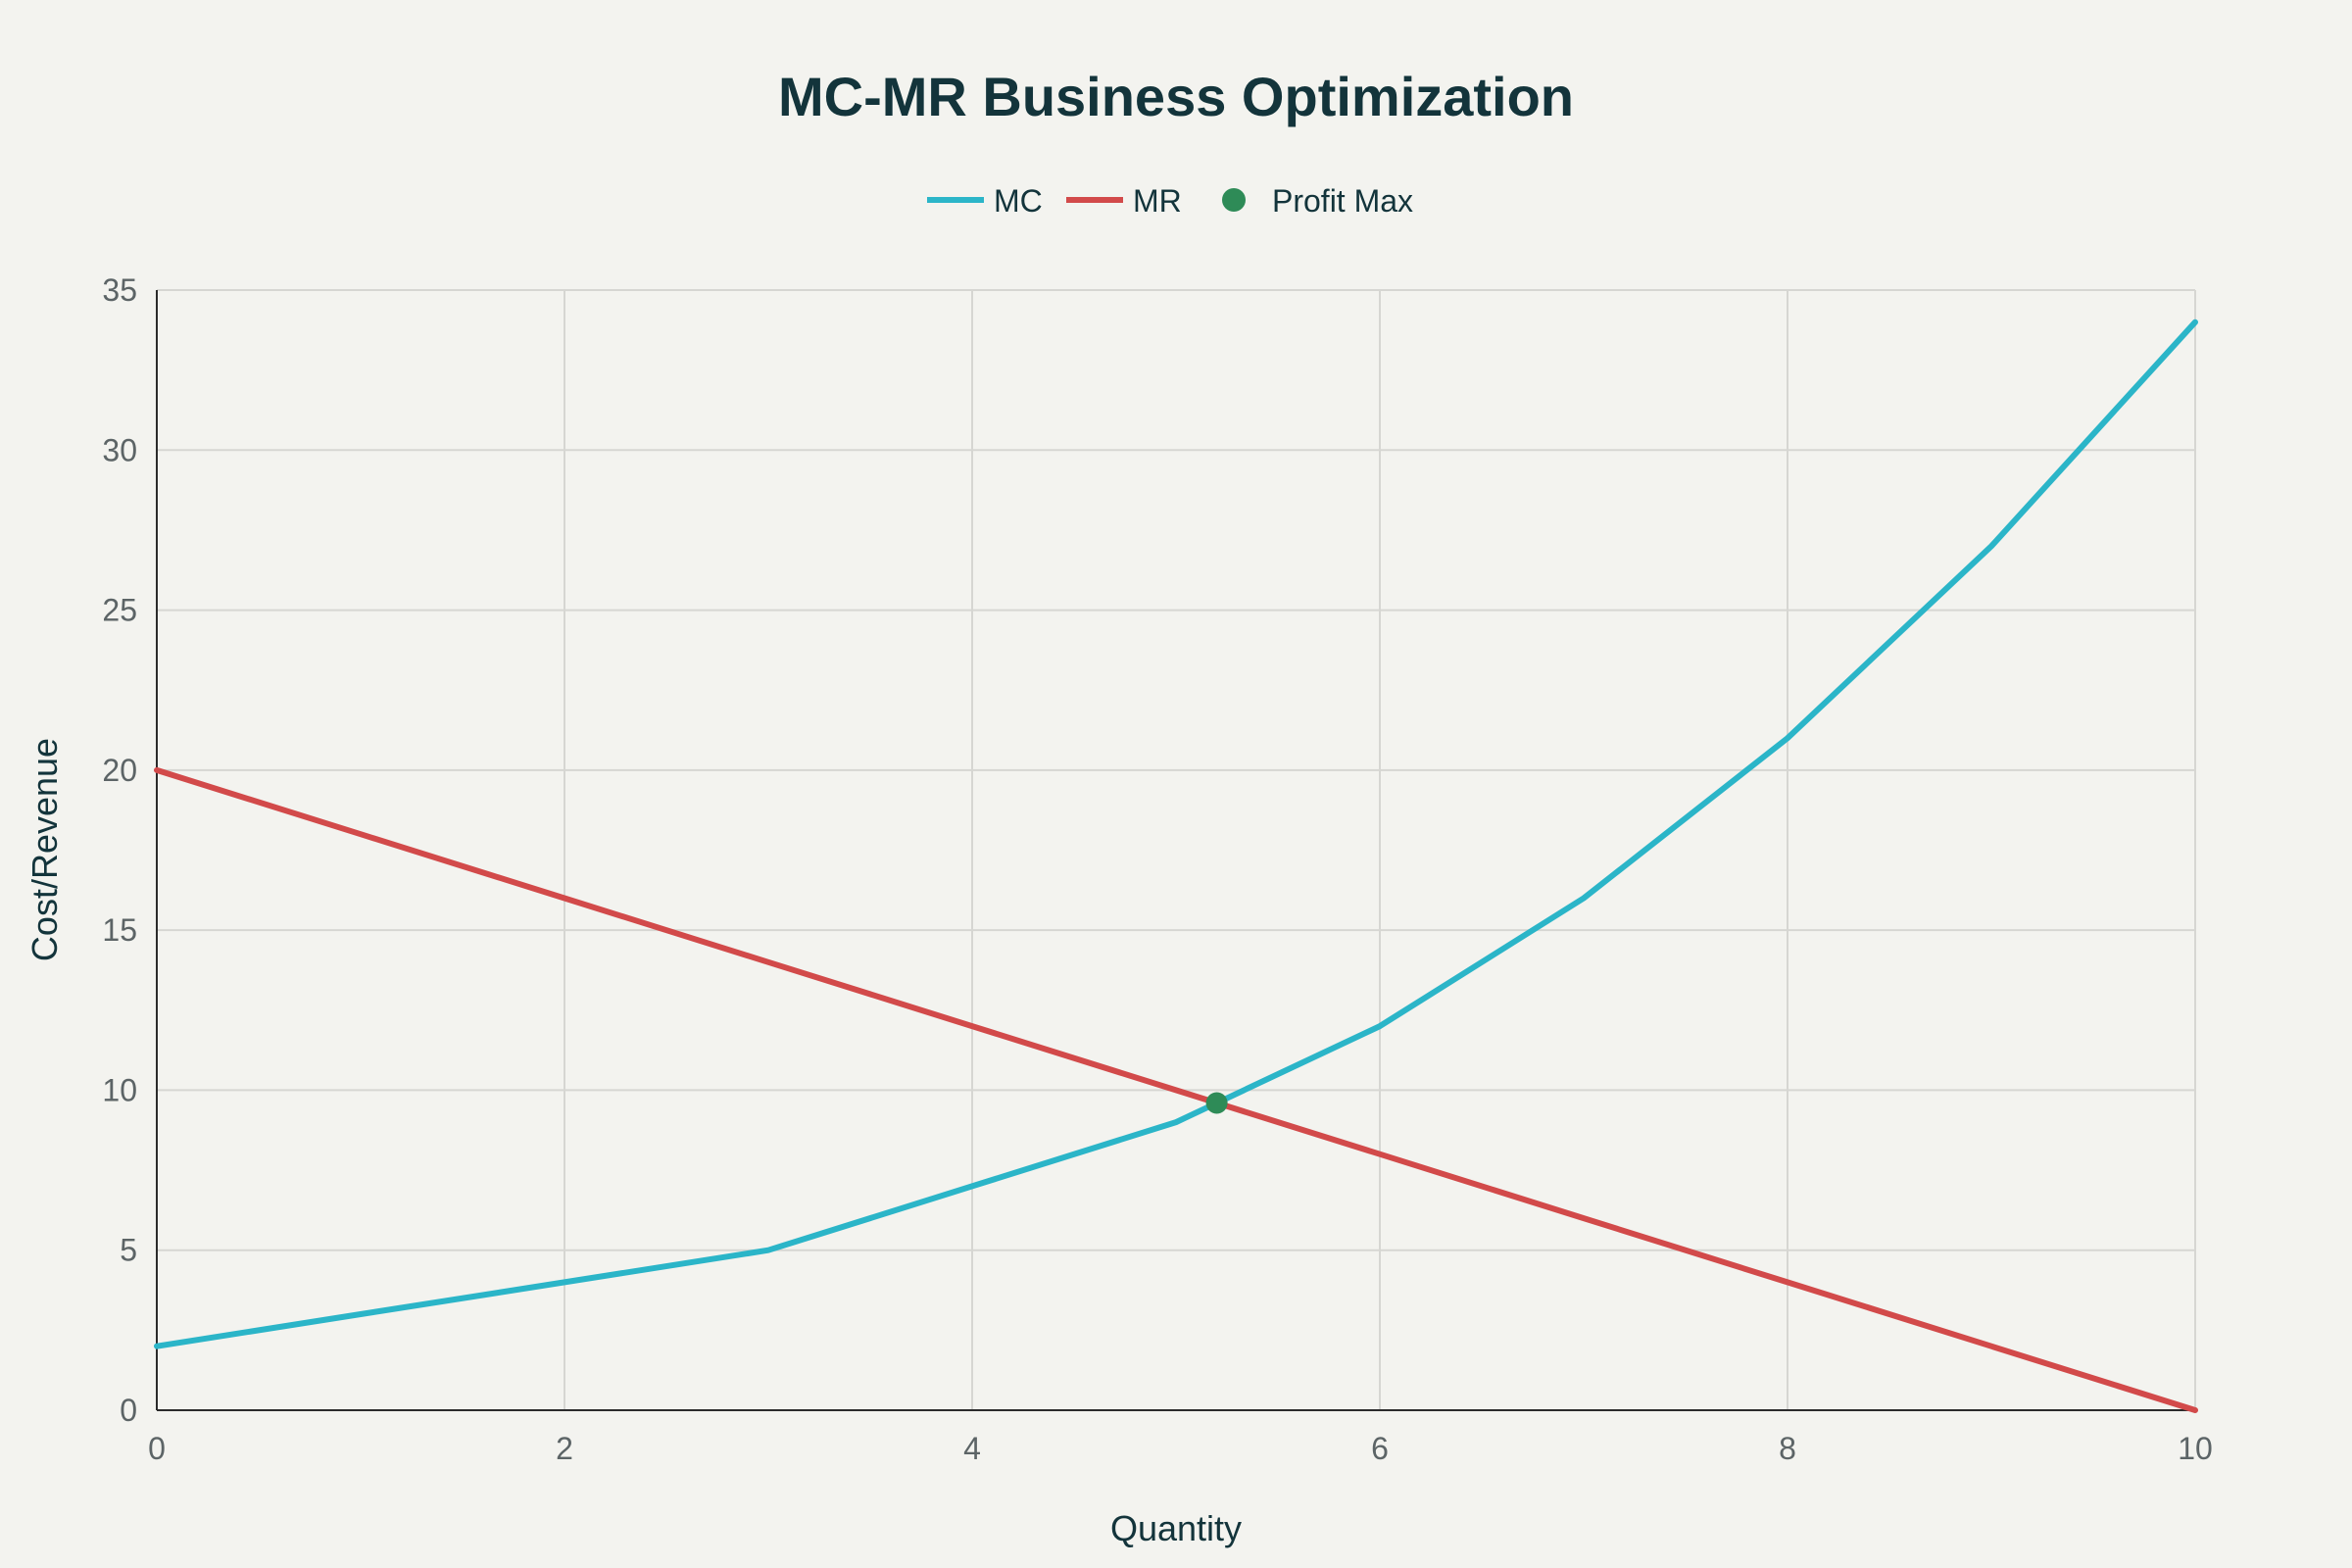 The height and width of the screenshot is (1568, 2352). I want to click on legend: MC MR Profit Max, so click(1170, 201).